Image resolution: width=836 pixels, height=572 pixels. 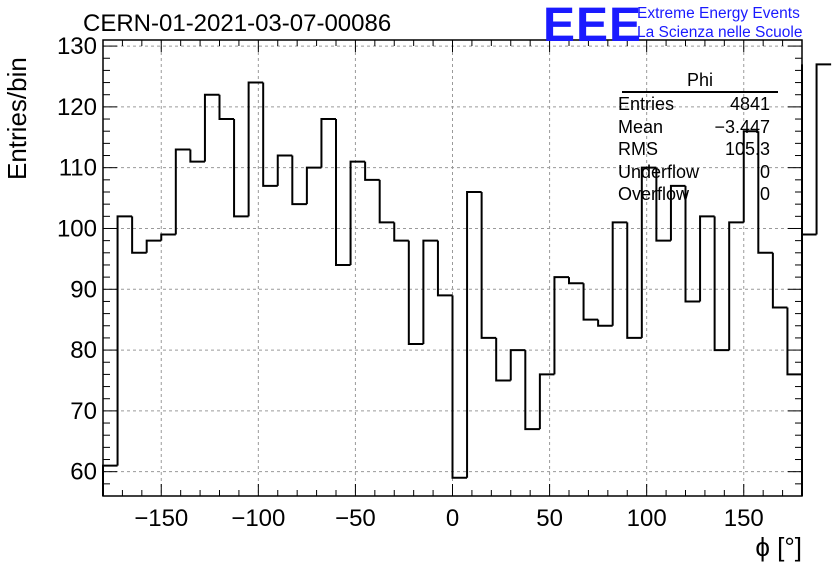 I want to click on y-tick-label: 110, so click(x=78, y=168).